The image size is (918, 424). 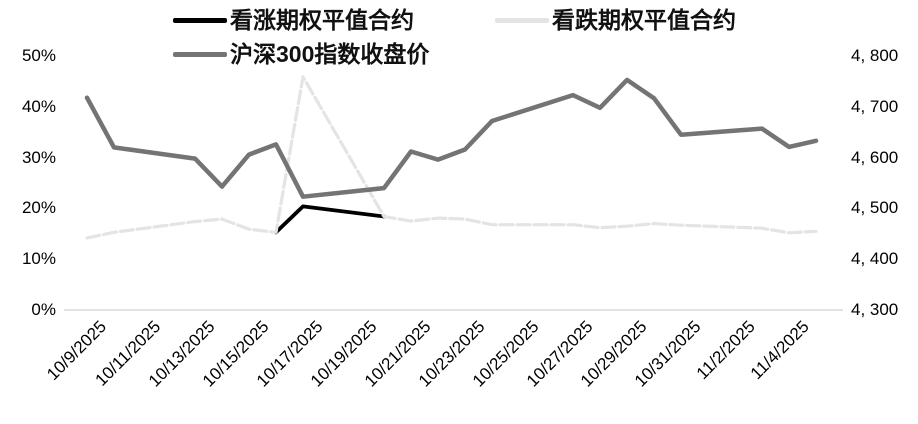 What do you see at coordinates (875, 106) in the screenshot?
I see `y-axis-label-right: 4, 700` at bounding box center [875, 106].